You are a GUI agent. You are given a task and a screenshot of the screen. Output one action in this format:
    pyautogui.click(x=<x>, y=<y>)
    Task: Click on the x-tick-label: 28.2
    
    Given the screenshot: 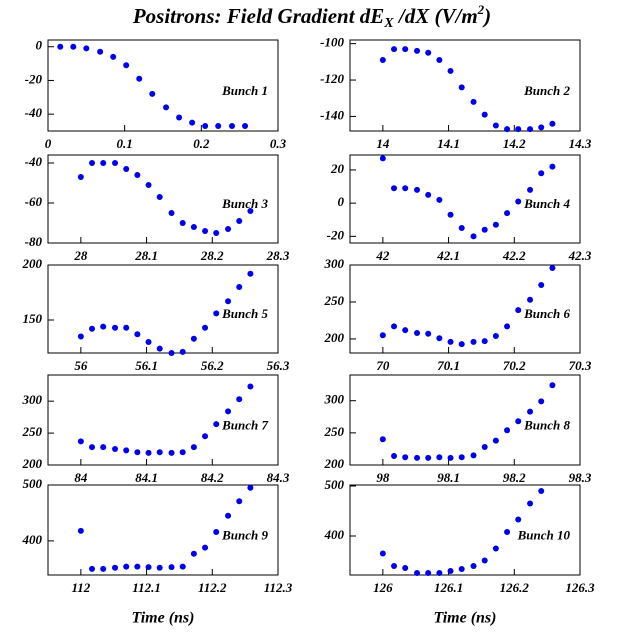 What is the action you would take?
    pyautogui.click(x=212, y=255)
    